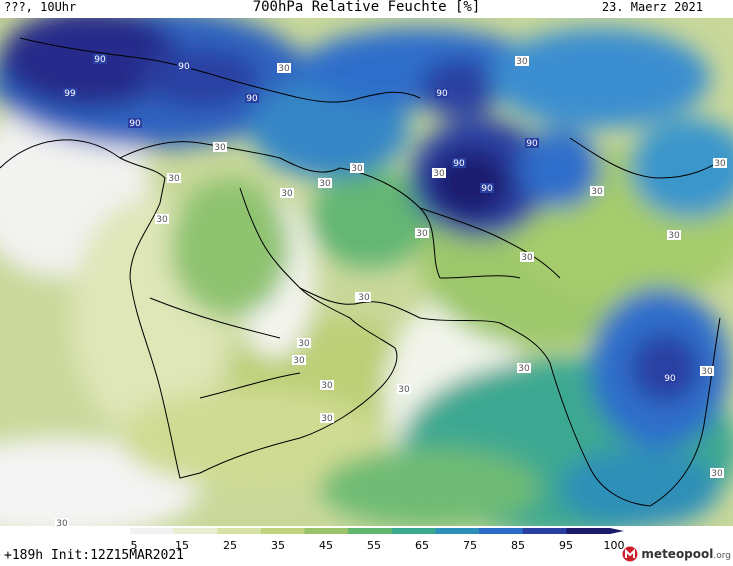 The image size is (733, 566). I want to click on map-title: 700hPa Relative Feuchte [%], so click(366, 7).